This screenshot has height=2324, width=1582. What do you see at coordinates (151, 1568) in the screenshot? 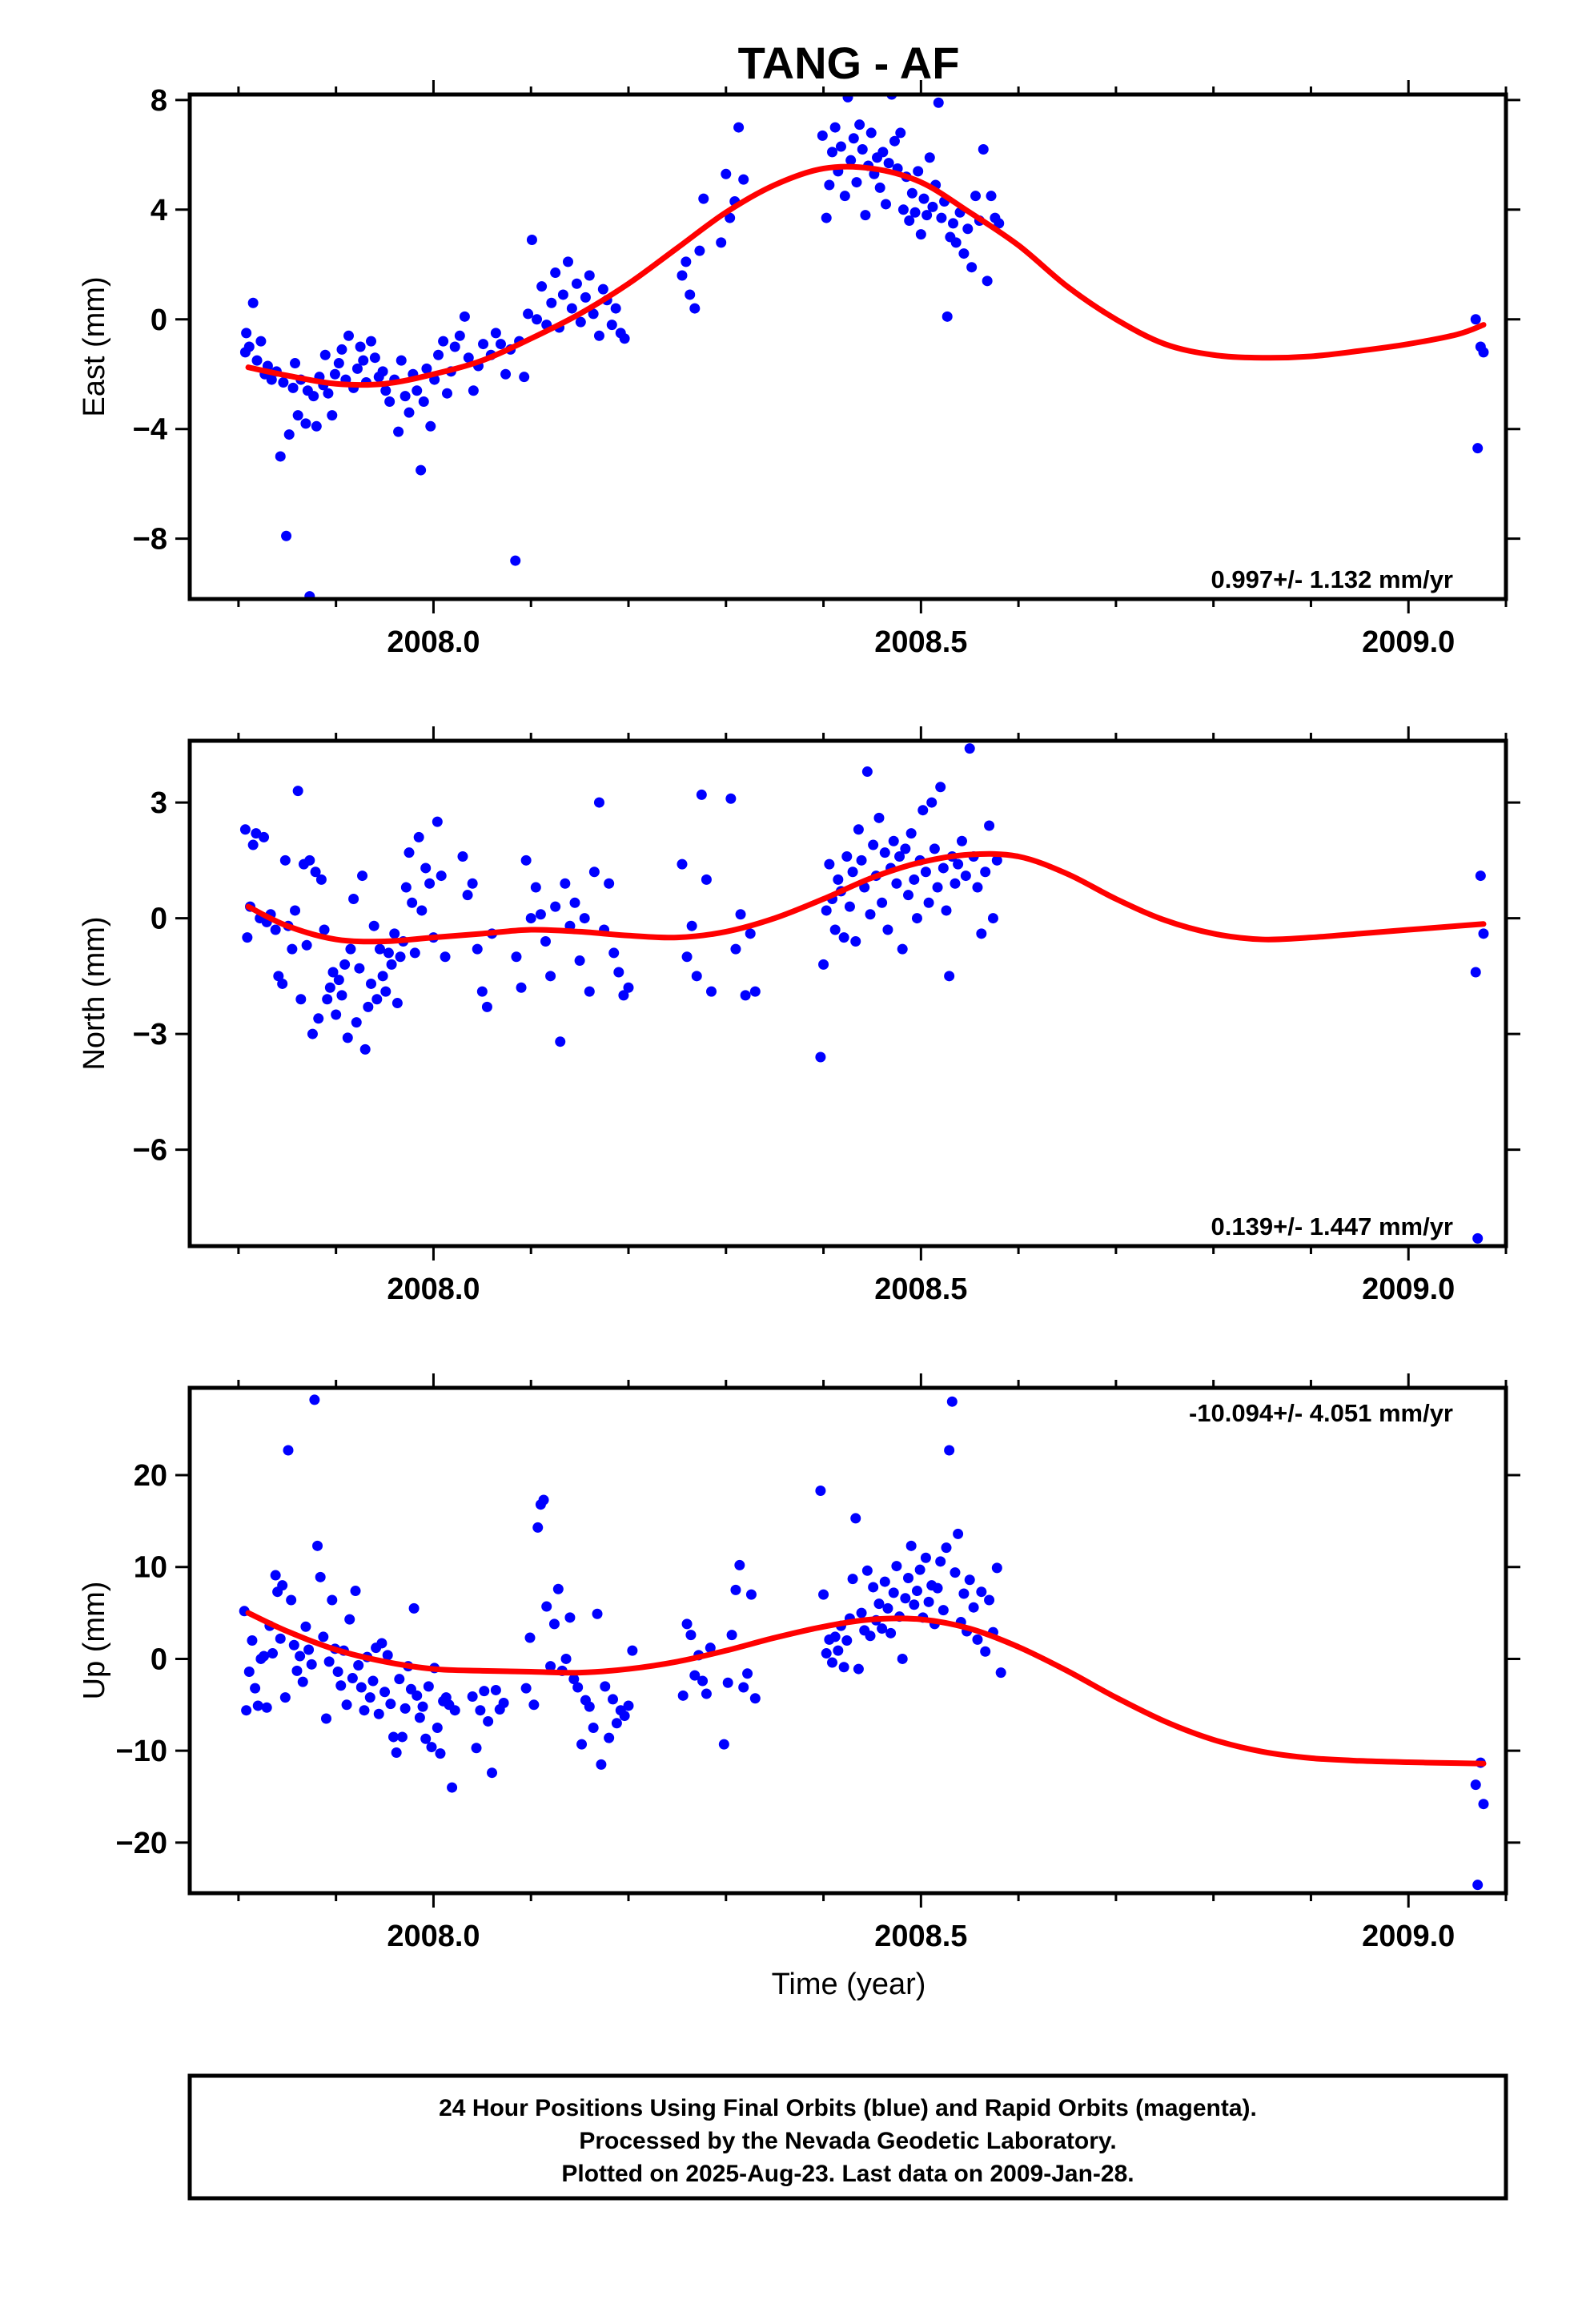
I see `y-tick-label: 10` at bounding box center [151, 1568].